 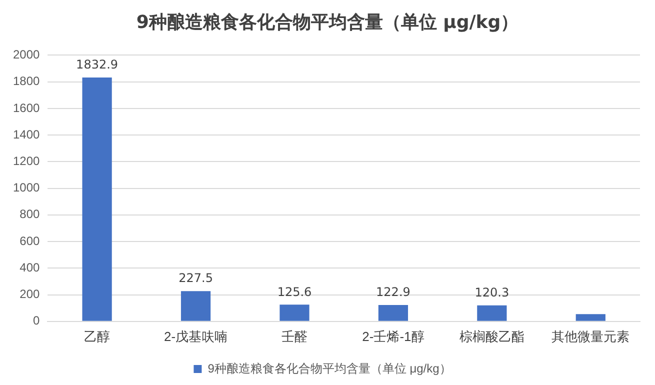 What do you see at coordinates (30, 241) in the screenshot?
I see `y-tick-label: 600` at bounding box center [30, 241].